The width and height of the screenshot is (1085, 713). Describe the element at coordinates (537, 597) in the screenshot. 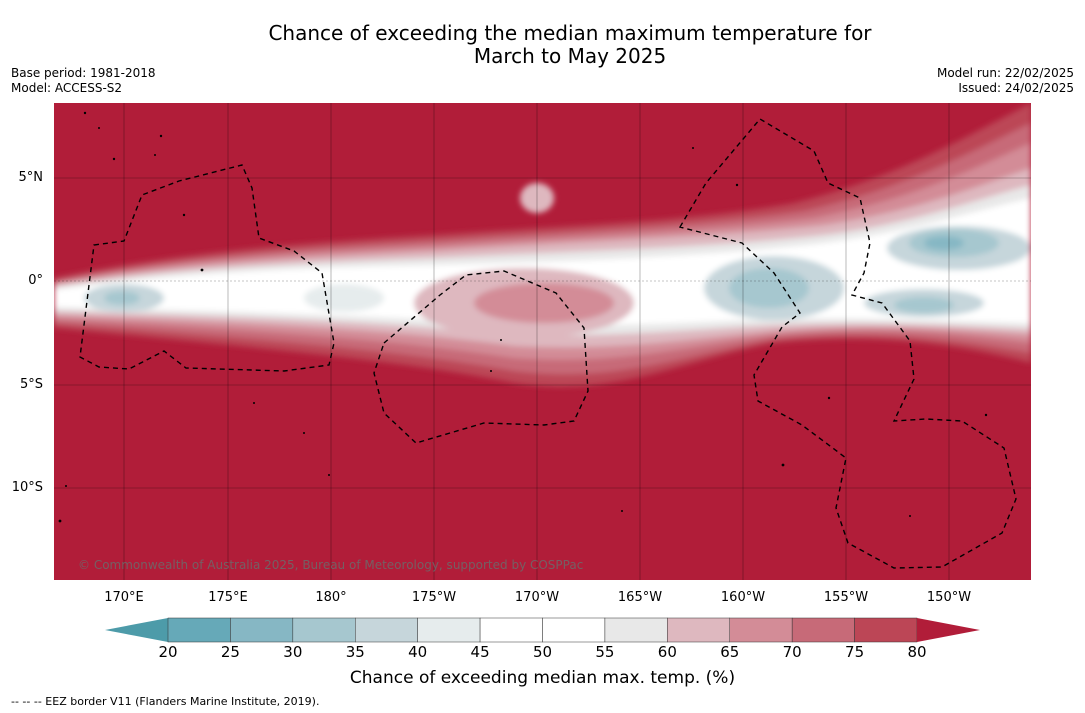

I see `lon-label-170w: 170°W` at that location.